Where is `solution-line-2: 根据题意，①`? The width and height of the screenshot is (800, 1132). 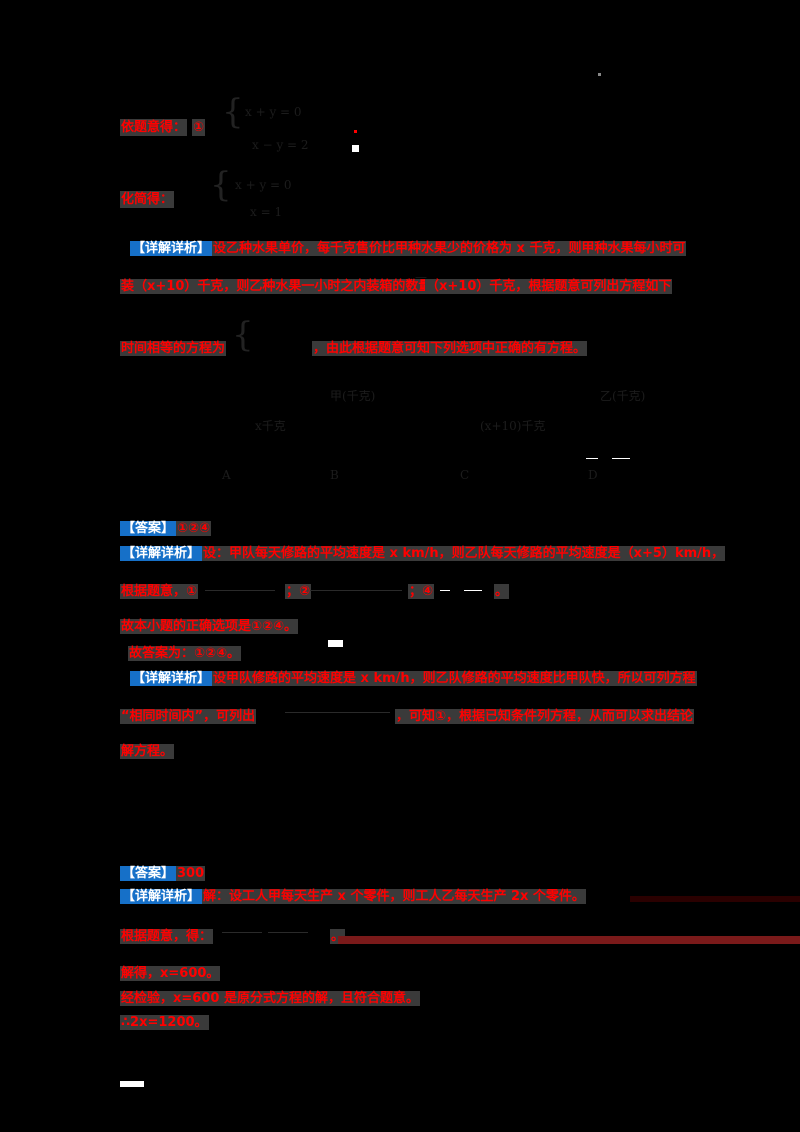 solution-line-2: 根据题意，① is located at coordinates (159, 591).